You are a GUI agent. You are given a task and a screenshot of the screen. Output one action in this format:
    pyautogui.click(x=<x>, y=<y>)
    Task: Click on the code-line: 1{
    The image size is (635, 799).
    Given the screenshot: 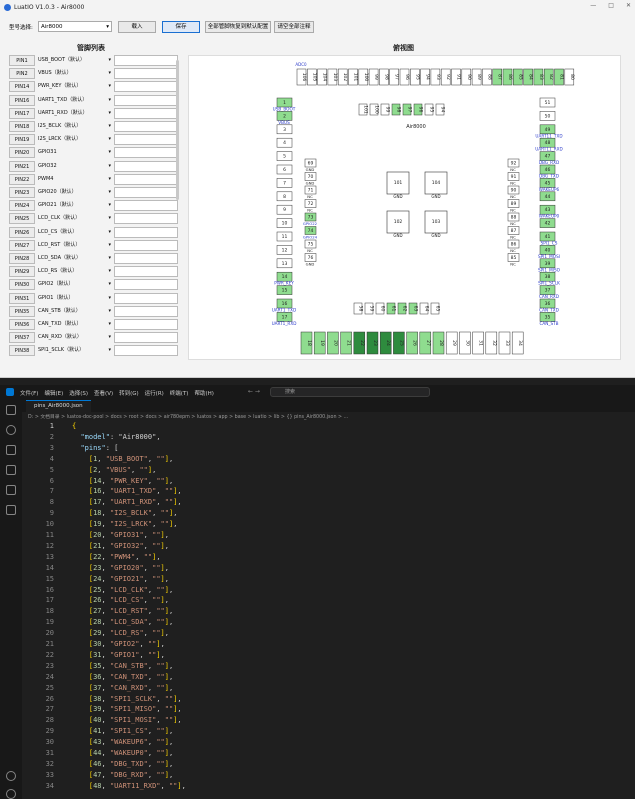 What is the action you would take?
    pyautogui.click(x=328, y=426)
    